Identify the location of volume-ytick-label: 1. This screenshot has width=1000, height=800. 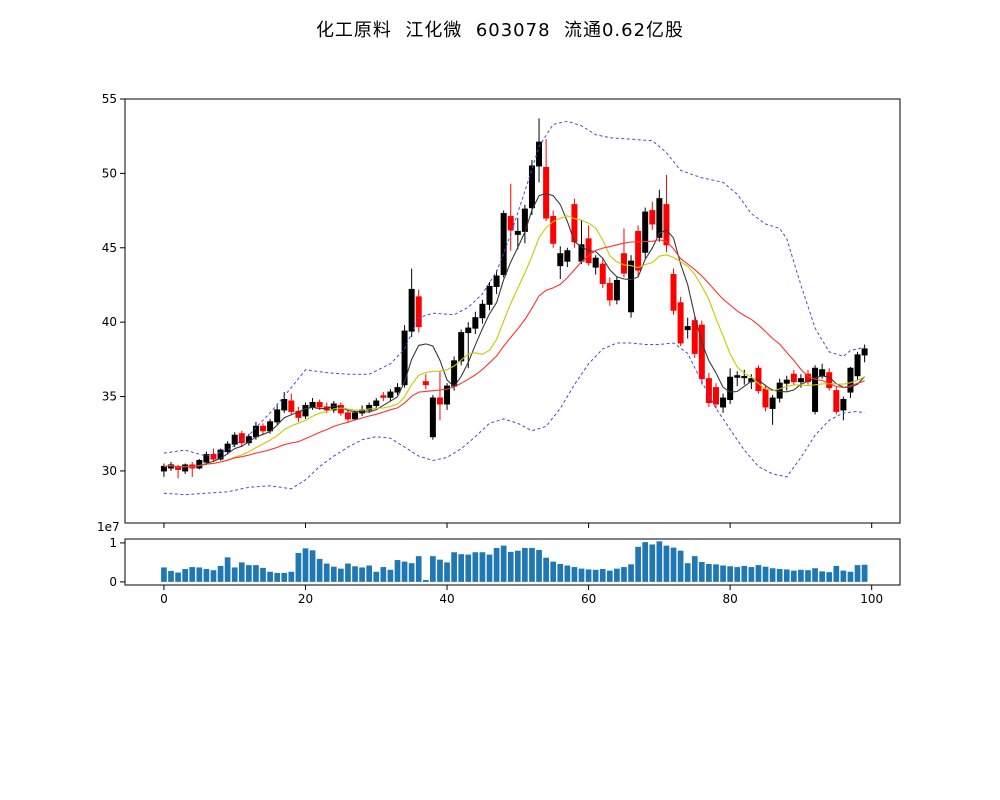
(113, 543).